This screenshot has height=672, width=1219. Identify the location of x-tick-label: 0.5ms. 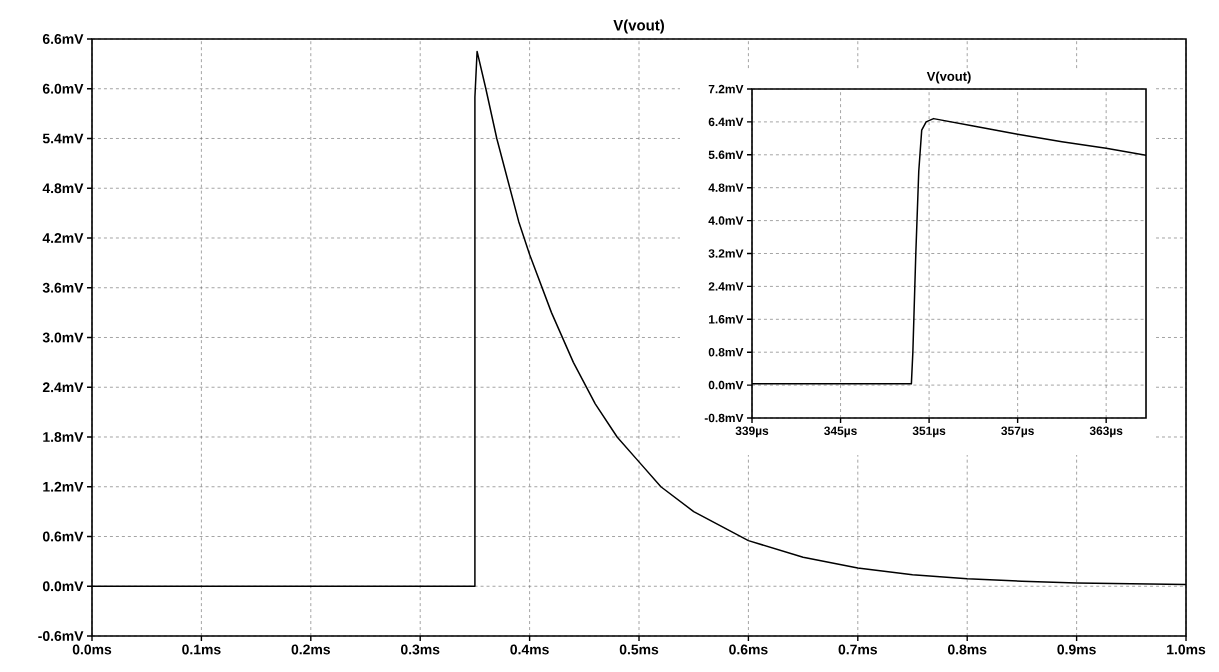
(639, 649).